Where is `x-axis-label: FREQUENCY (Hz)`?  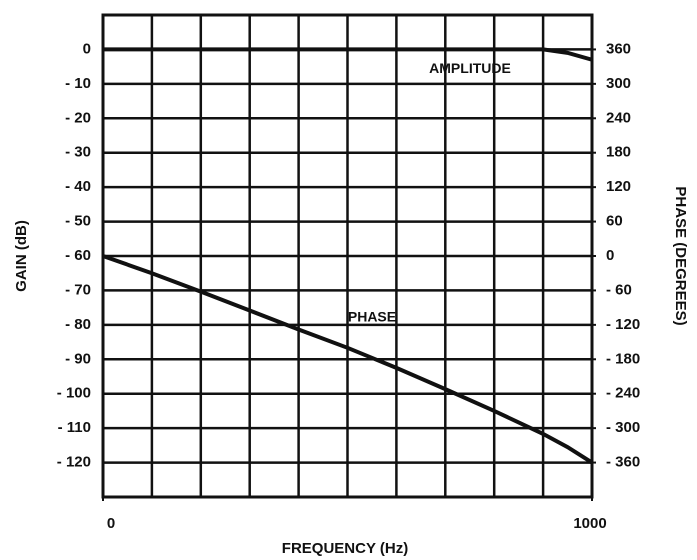 x-axis-label: FREQUENCY (Hz) is located at coordinates (345, 548).